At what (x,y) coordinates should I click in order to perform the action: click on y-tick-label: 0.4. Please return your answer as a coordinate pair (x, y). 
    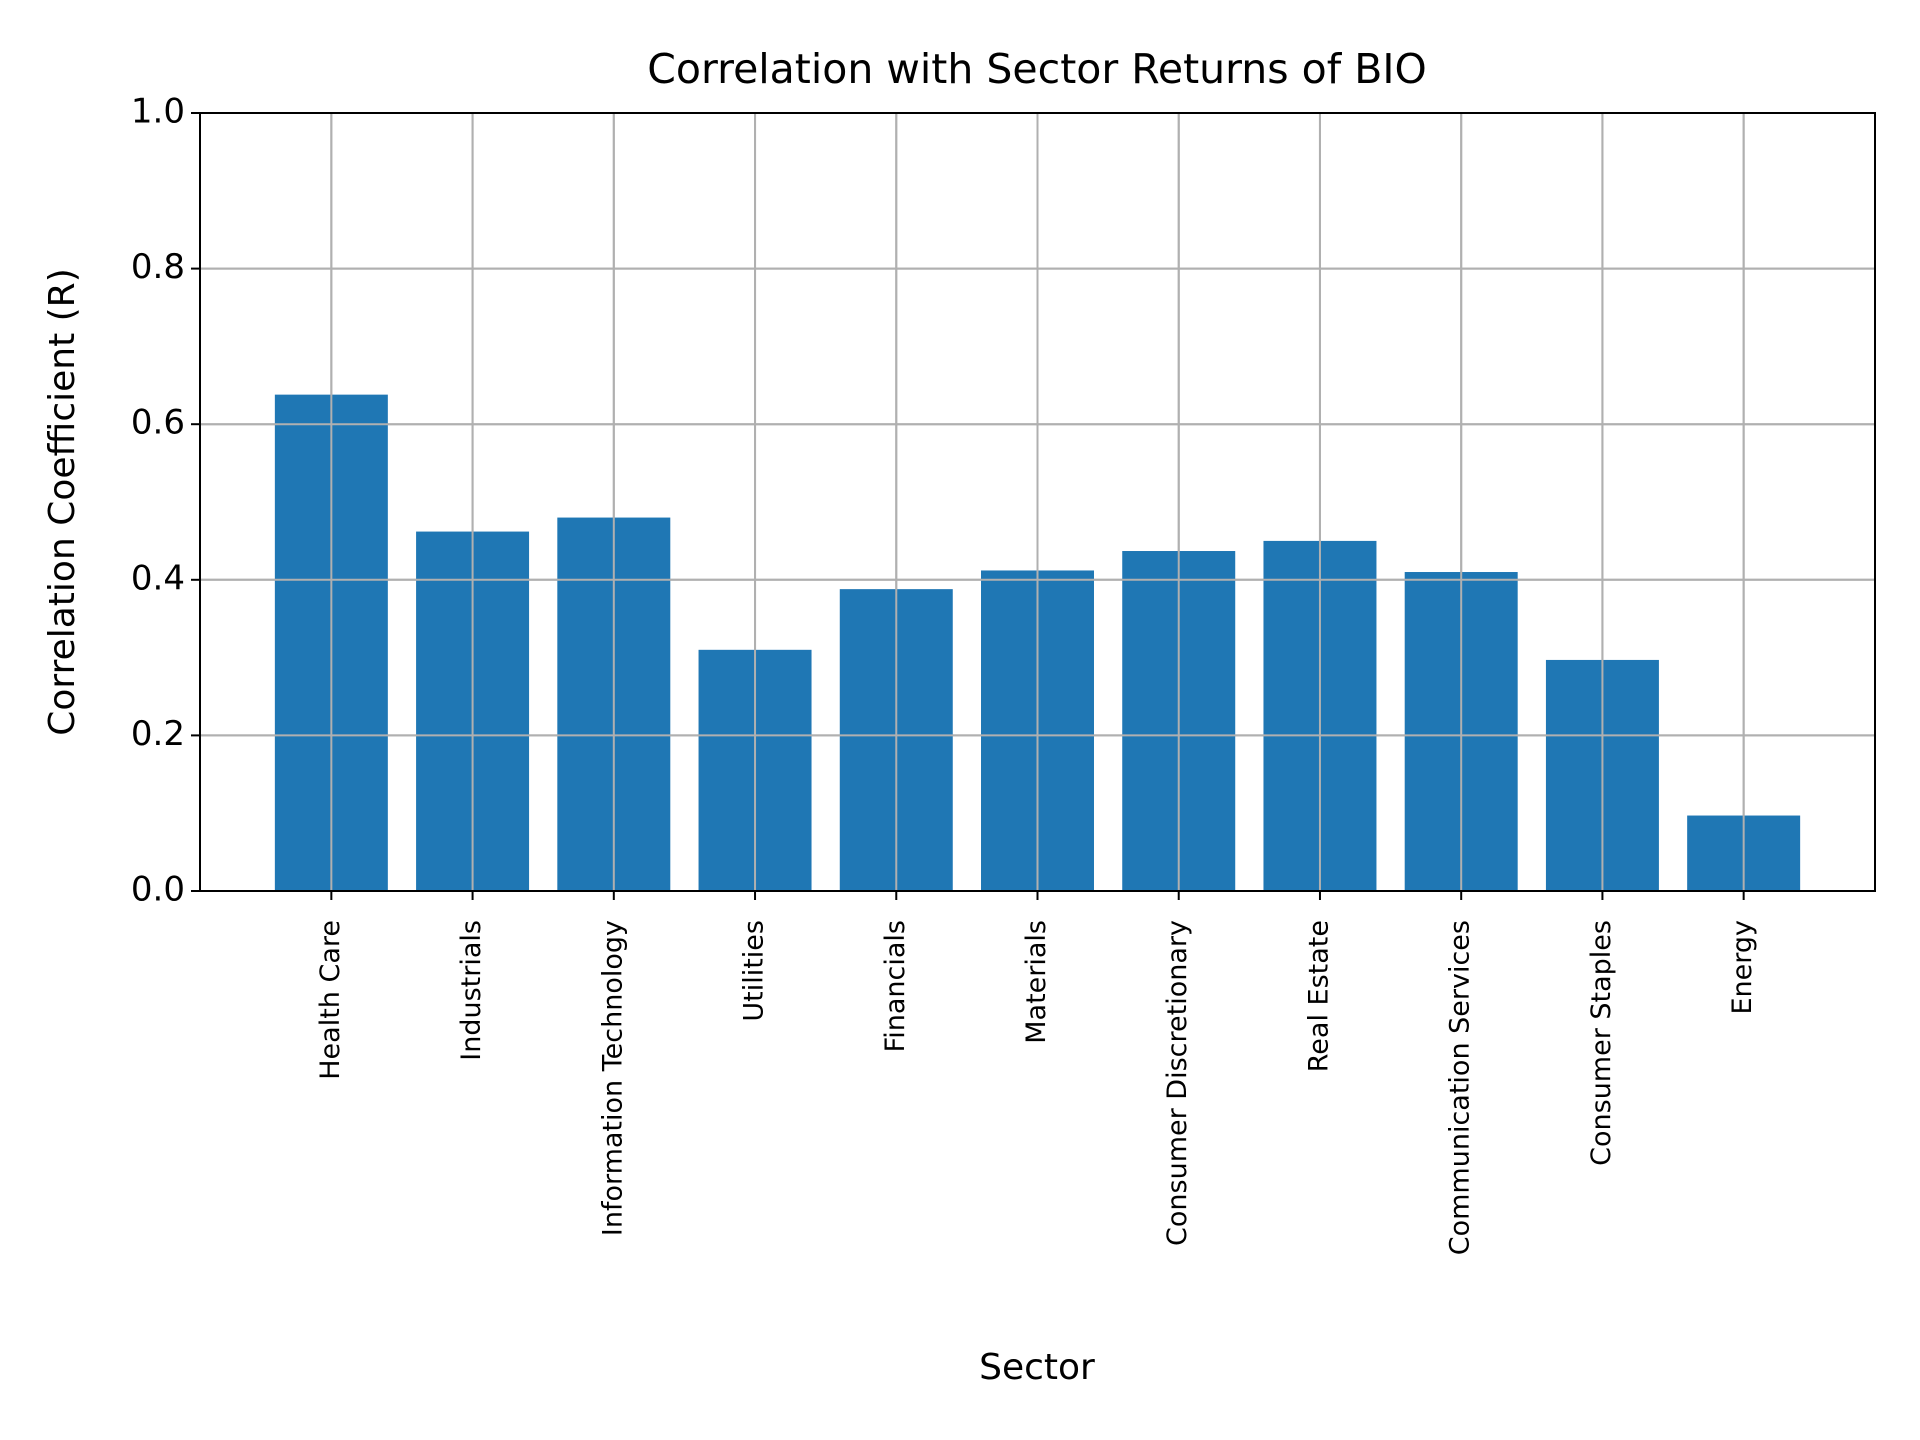
    Looking at the image, I should click on (158, 578).